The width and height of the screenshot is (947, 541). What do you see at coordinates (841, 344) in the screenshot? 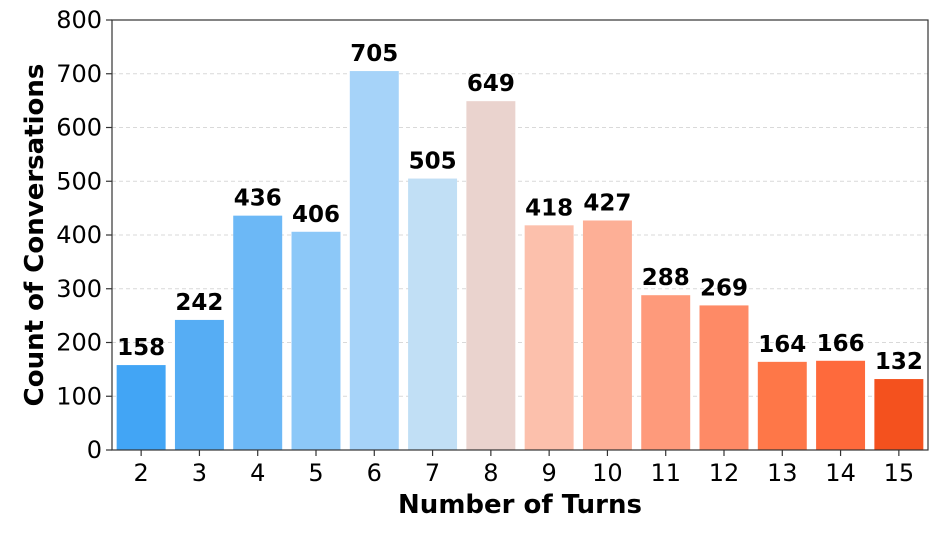
I see `value-label-14: 166` at bounding box center [841, 344].